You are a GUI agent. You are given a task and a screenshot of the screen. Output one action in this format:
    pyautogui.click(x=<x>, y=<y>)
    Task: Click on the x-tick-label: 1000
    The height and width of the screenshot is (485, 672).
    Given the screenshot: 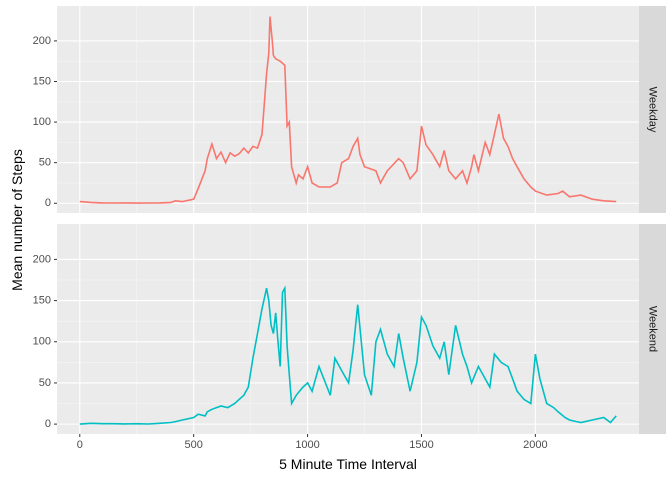 What is the action you would take?
    pyautogui.click(x=307, y=445)
    